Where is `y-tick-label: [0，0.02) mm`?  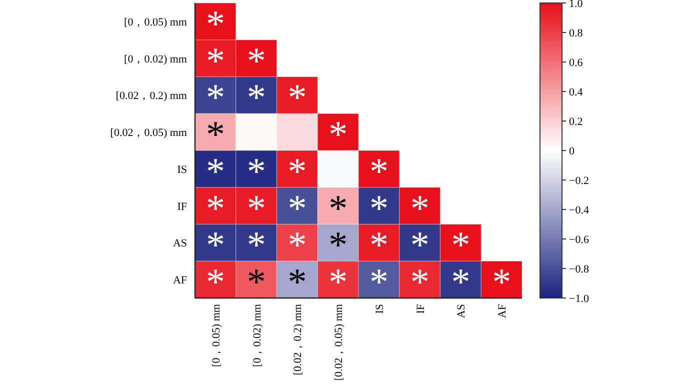
y-tick-label: [0，0.02) mm is located at coordinates (156, 59).